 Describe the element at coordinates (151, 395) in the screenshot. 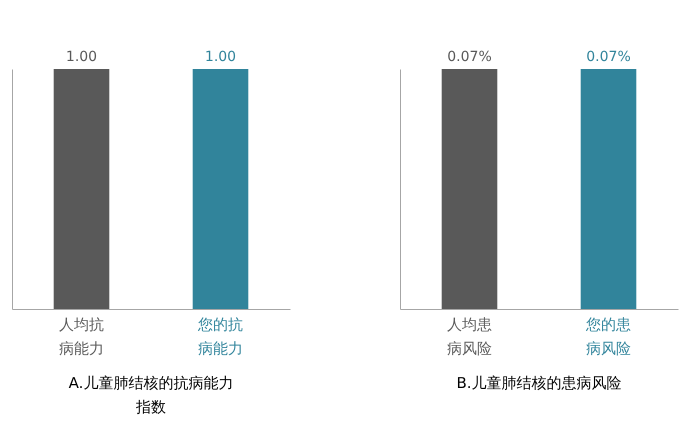

I see `text: A.儿童肺结核的抗病能力指数` at that location.